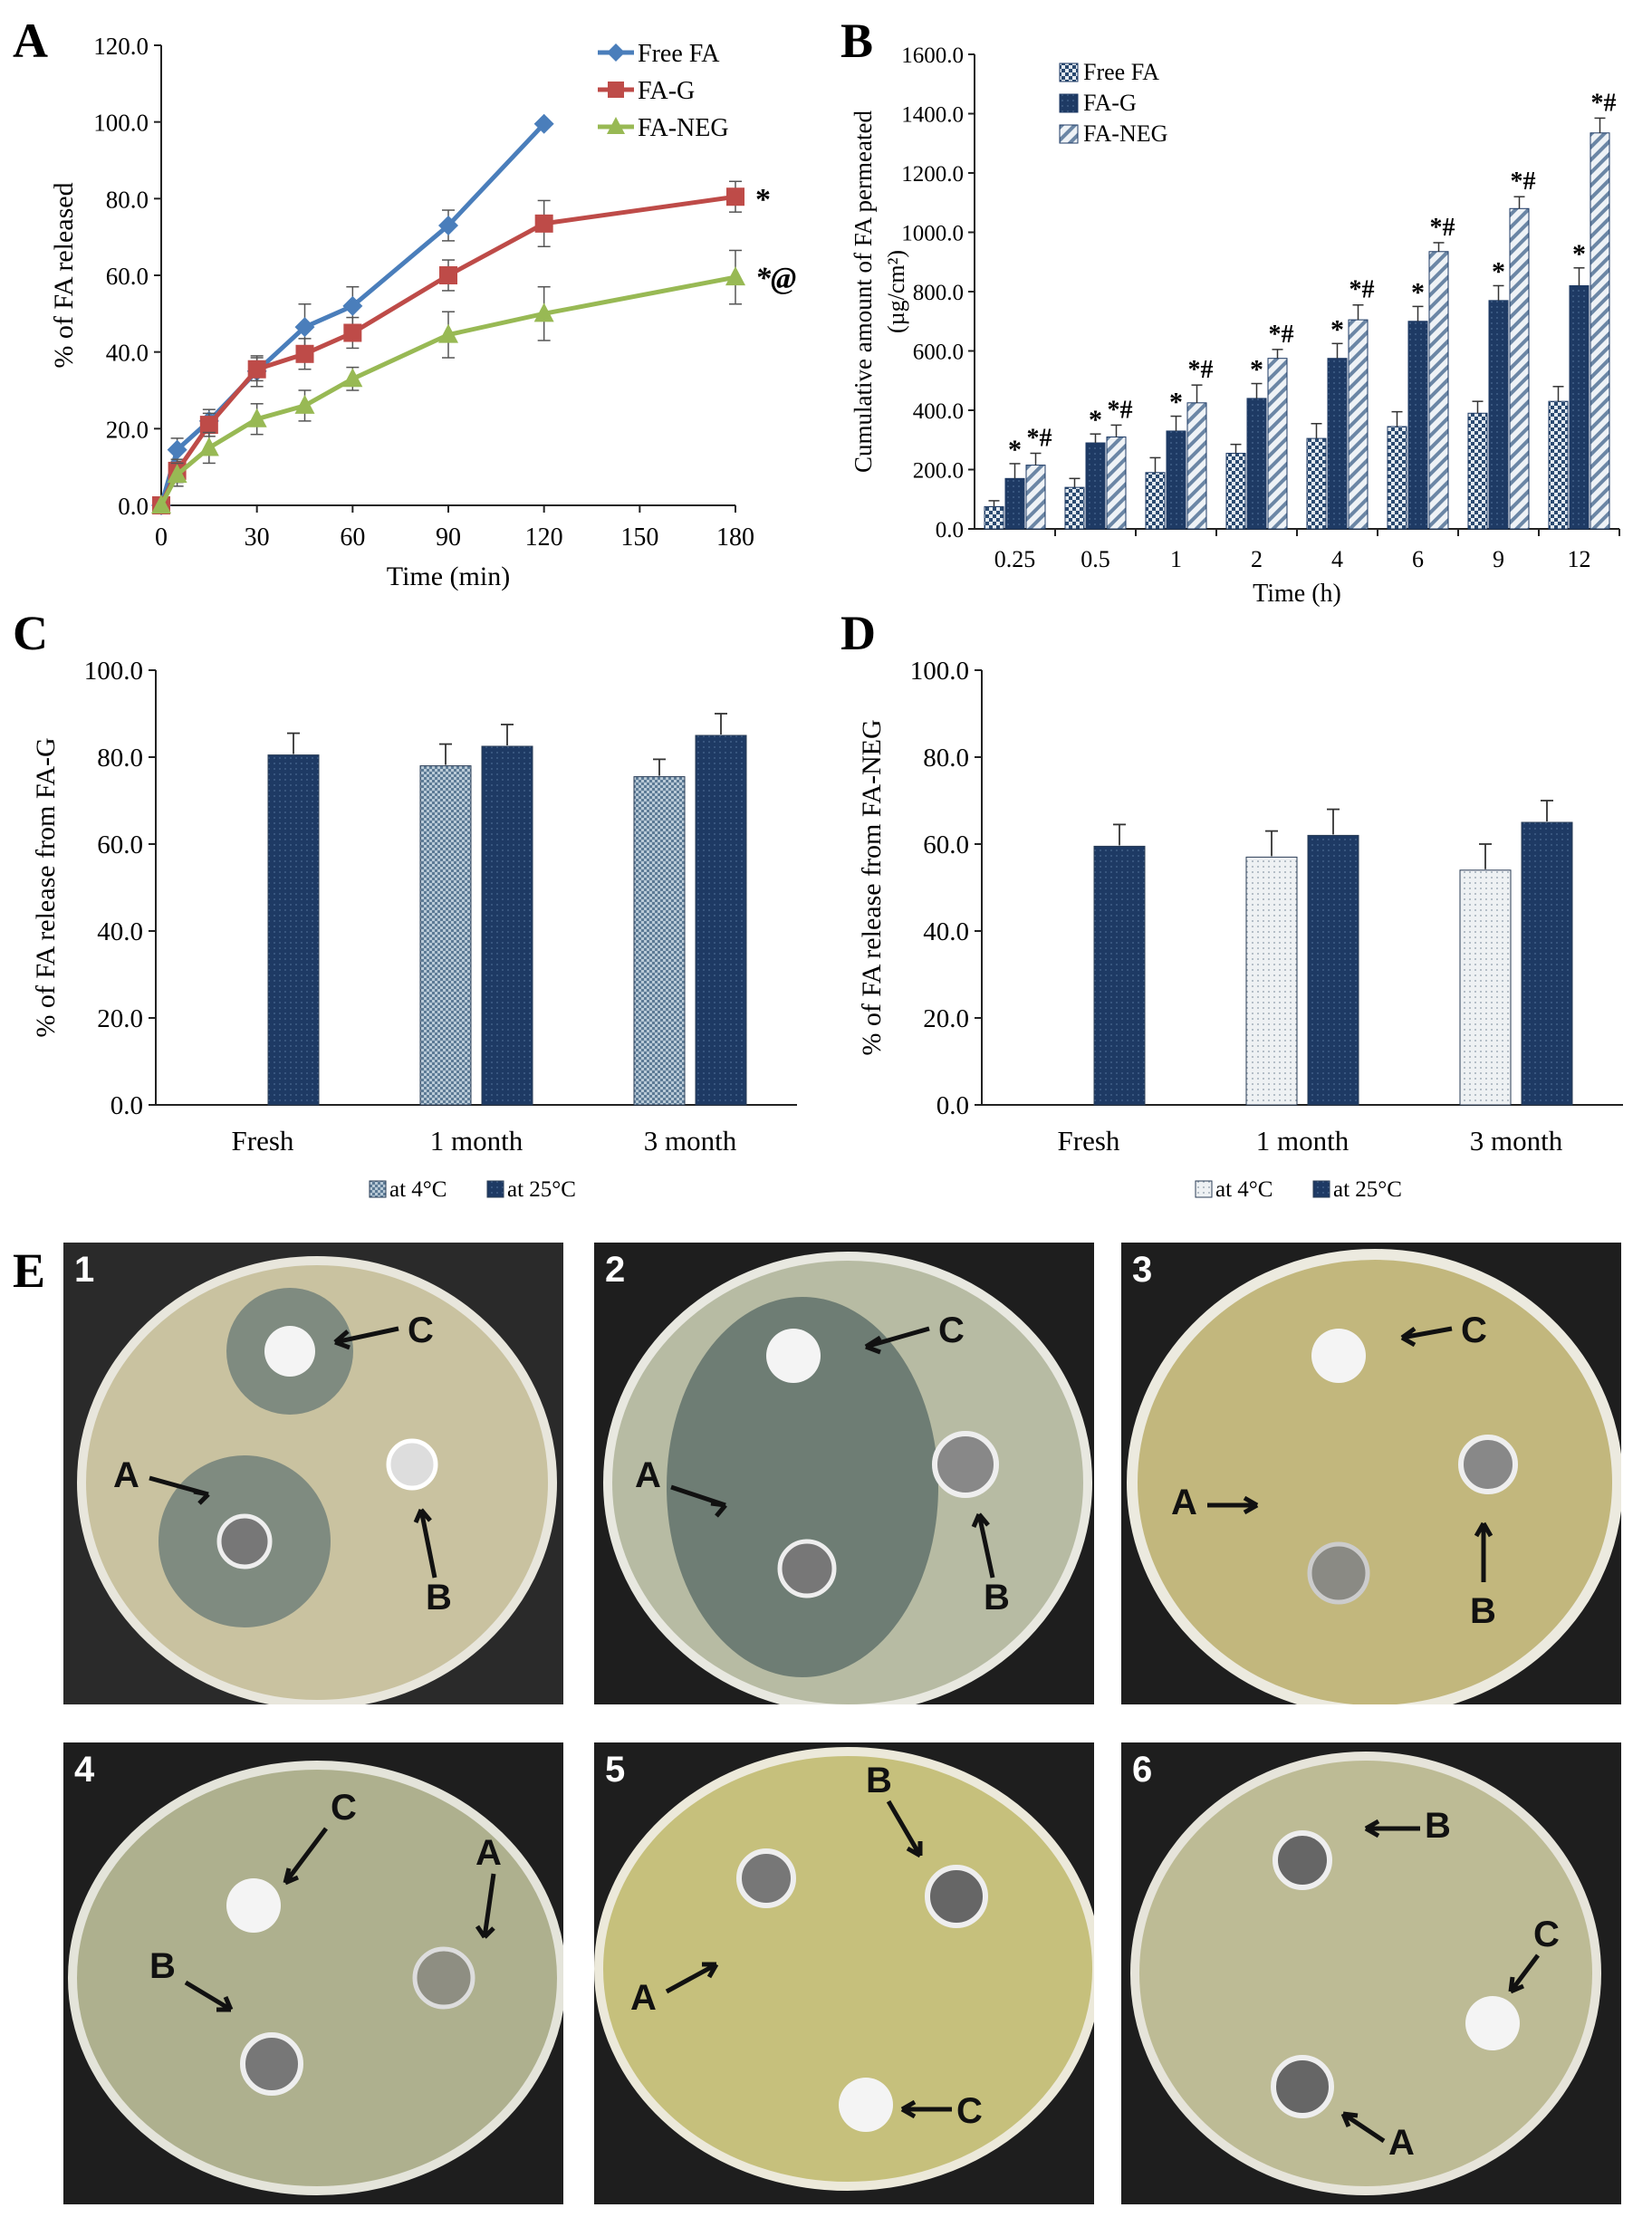 The height and width of the screenshot is (2227, 1652). What do you see at coordinates (418, 1189) in the screenshot?
I see `legend-label: at 4°C` at bounding box center [418, 1189].